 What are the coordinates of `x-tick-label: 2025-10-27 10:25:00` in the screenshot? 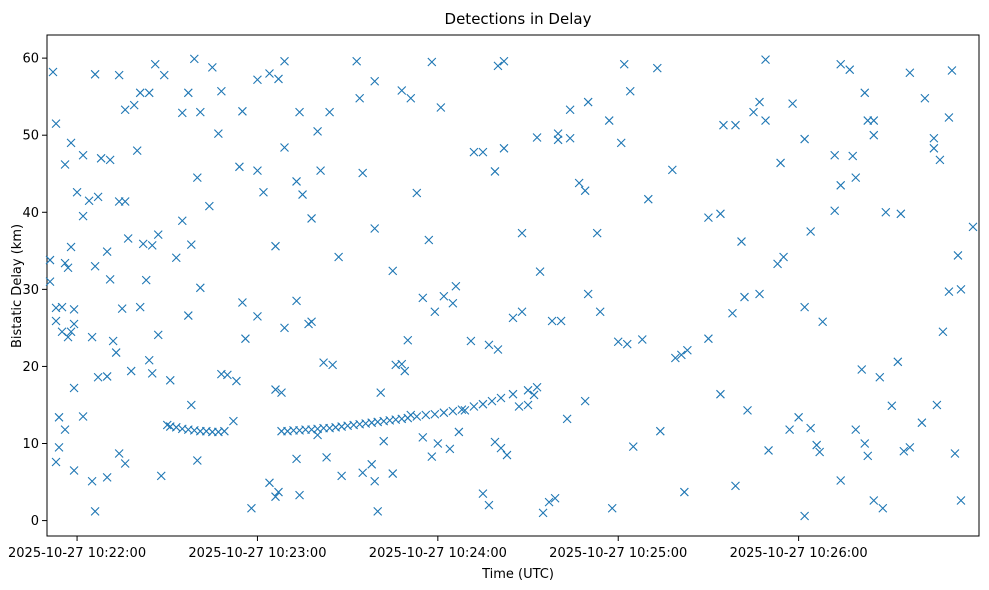 It's located at (618, 553).